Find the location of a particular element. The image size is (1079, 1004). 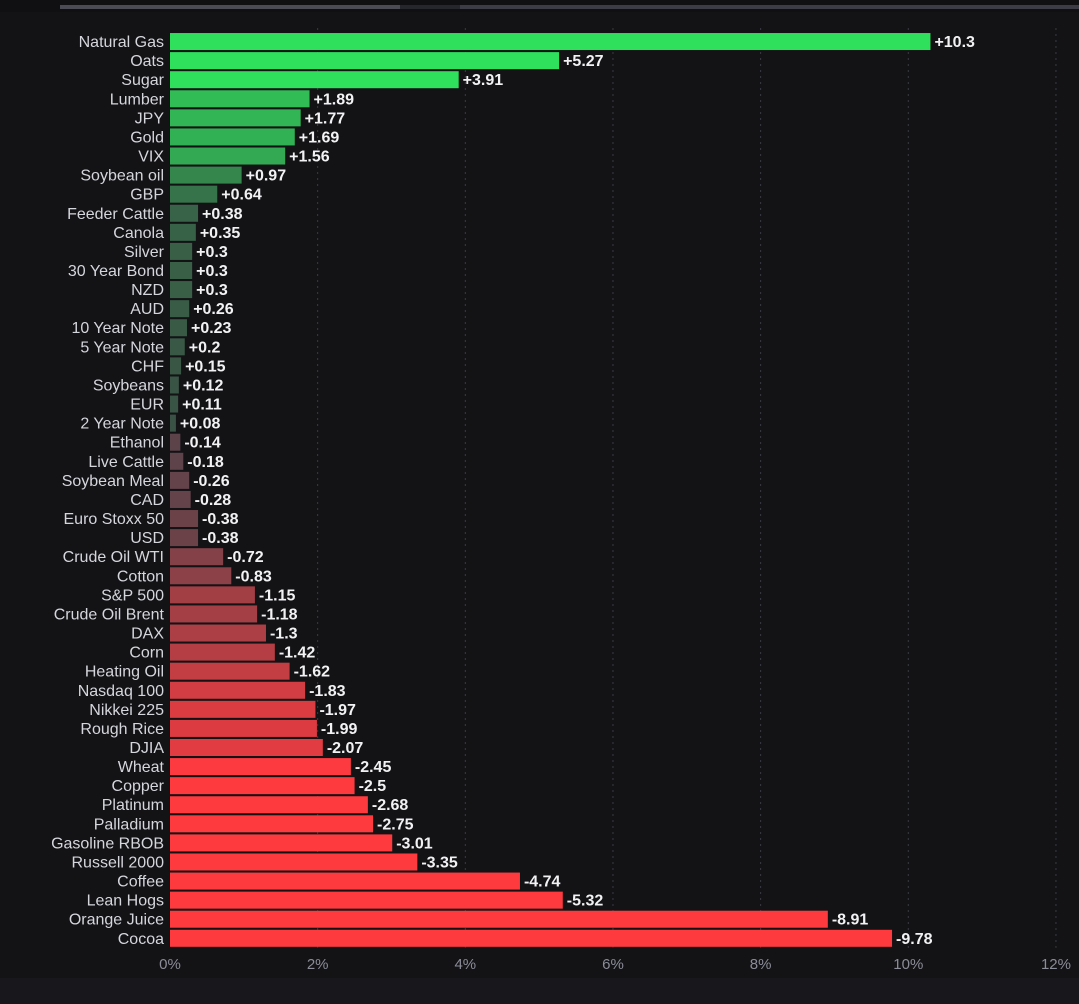

value-label: +3.91 is located at coordinates (483, 80).